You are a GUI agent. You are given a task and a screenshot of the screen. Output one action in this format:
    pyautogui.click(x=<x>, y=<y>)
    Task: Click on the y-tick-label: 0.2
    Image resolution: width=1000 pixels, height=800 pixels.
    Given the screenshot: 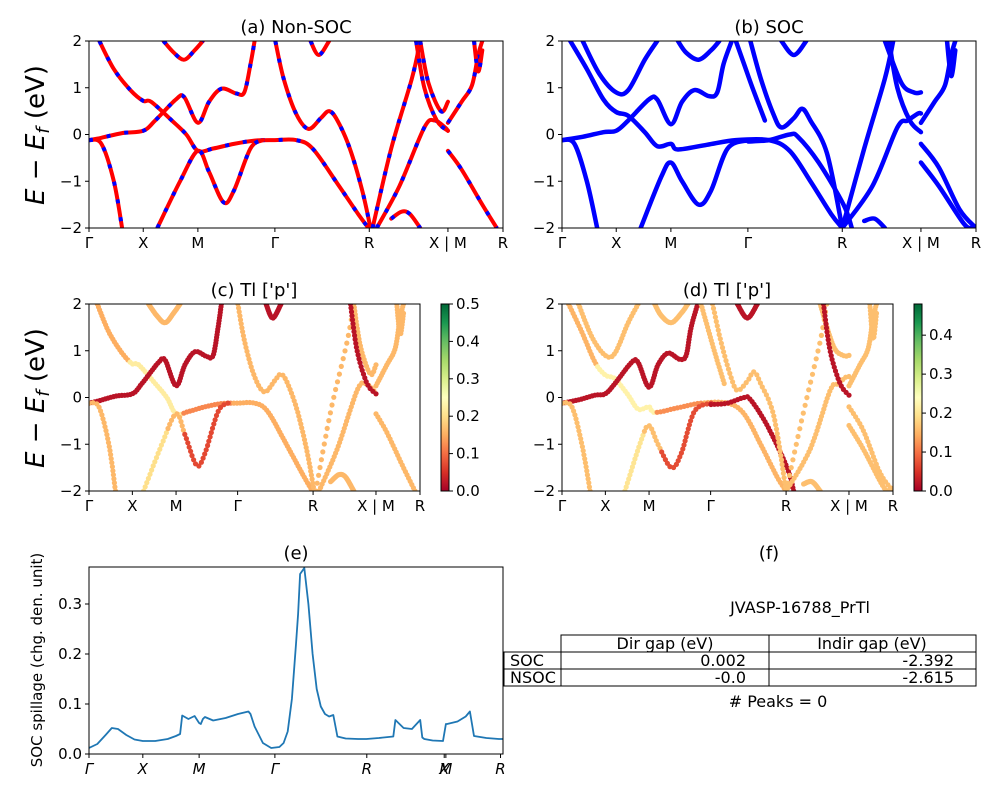 What is the action you would take?
    pyautogui.click(x=70, y=654)
    